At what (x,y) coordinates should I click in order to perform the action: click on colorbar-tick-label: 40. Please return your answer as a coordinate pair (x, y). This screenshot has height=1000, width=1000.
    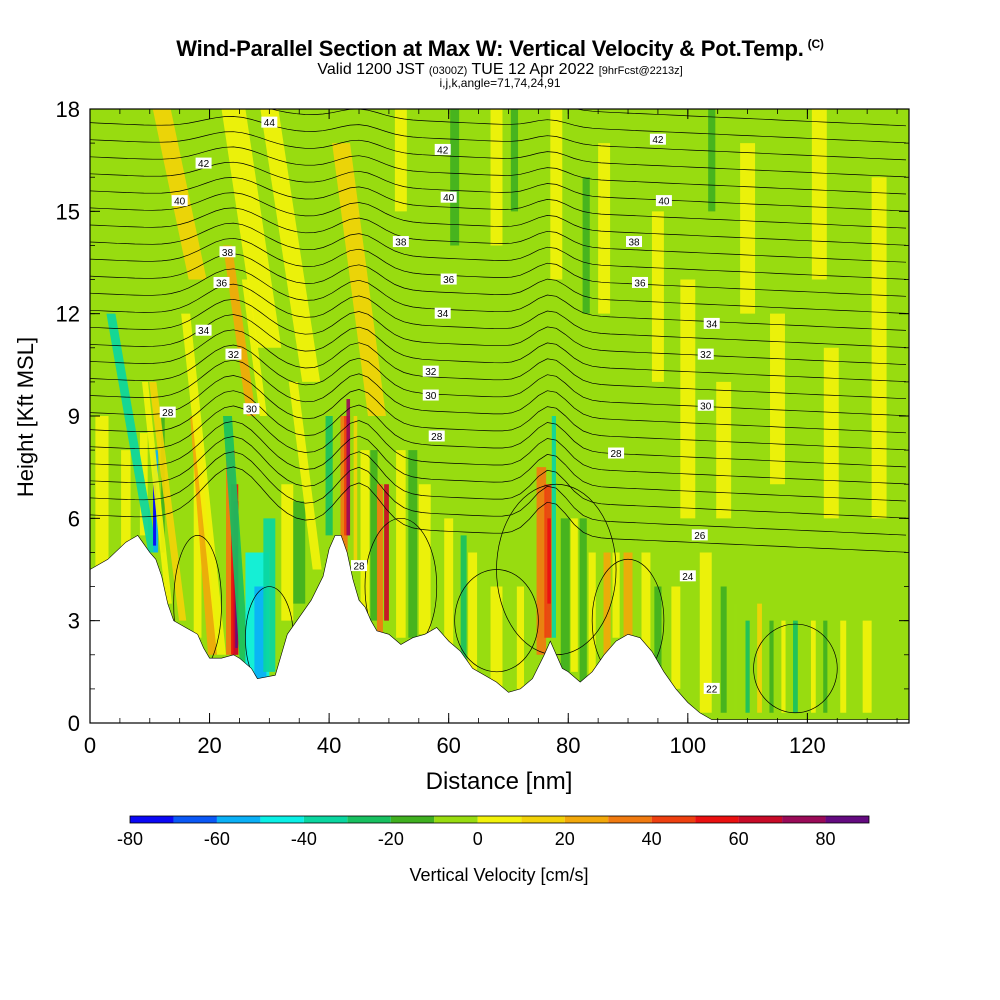
    Looking at the image, I should click on (652, 839).